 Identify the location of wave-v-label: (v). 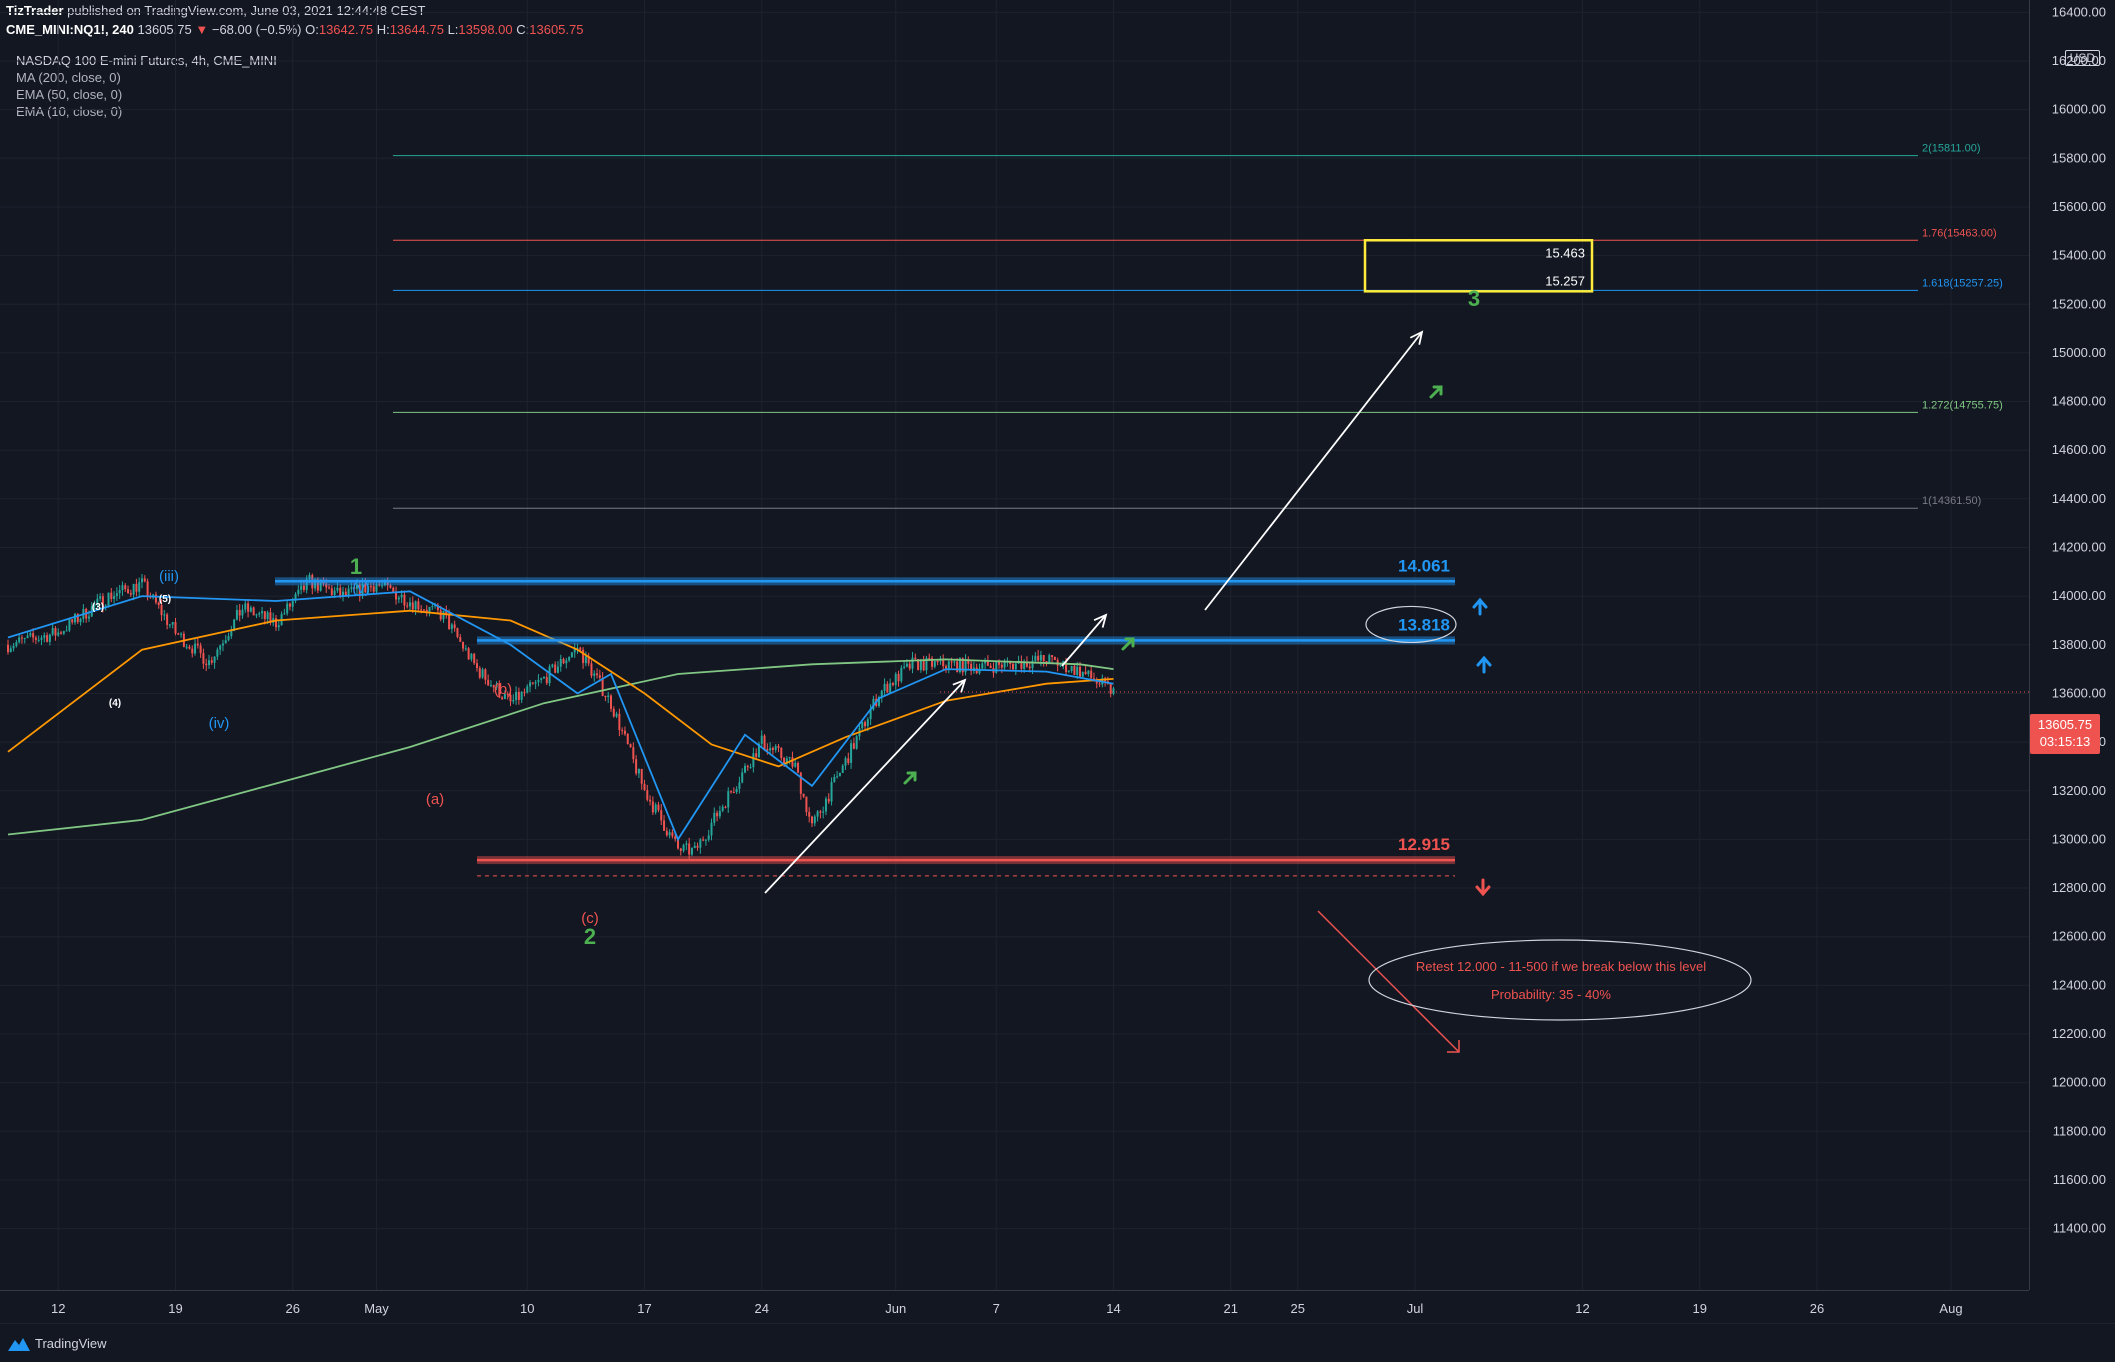
(361, 588).